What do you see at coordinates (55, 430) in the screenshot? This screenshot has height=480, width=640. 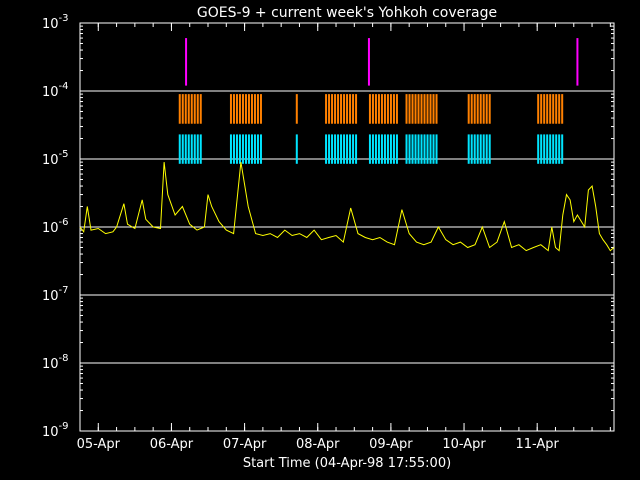 I see `y-tick-label: 10⁻⁹` at bounding box center [55, 430].